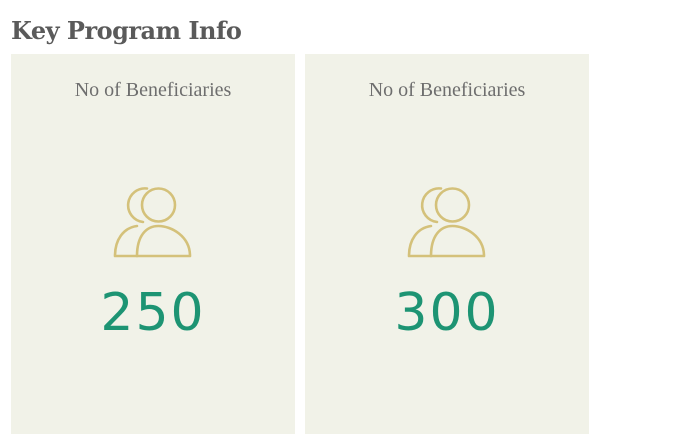  I want to click on card-value: 300, so click(447, 313).